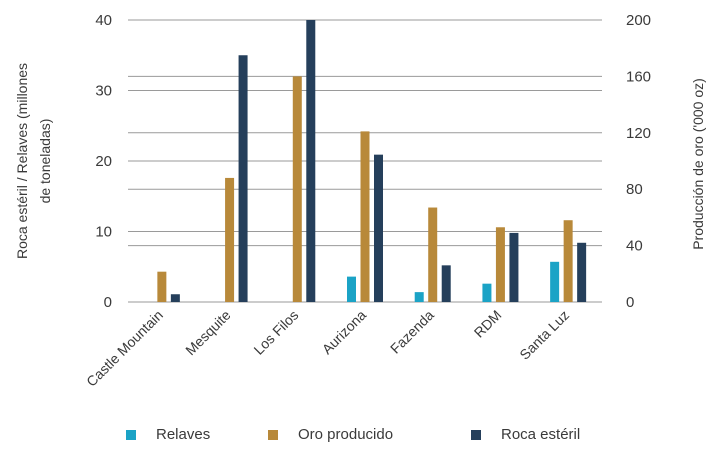  What do you see at coordinates (131, 434) in the screenshot?
I see `legend-swatch-relaves` at bounding box center [131, 434].